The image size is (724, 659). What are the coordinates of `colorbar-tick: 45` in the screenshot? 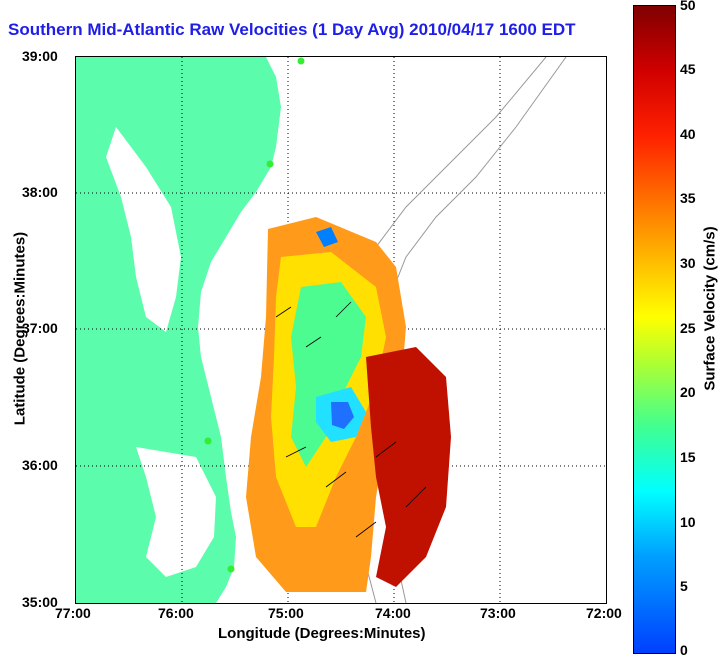 It's located at (688, 69).